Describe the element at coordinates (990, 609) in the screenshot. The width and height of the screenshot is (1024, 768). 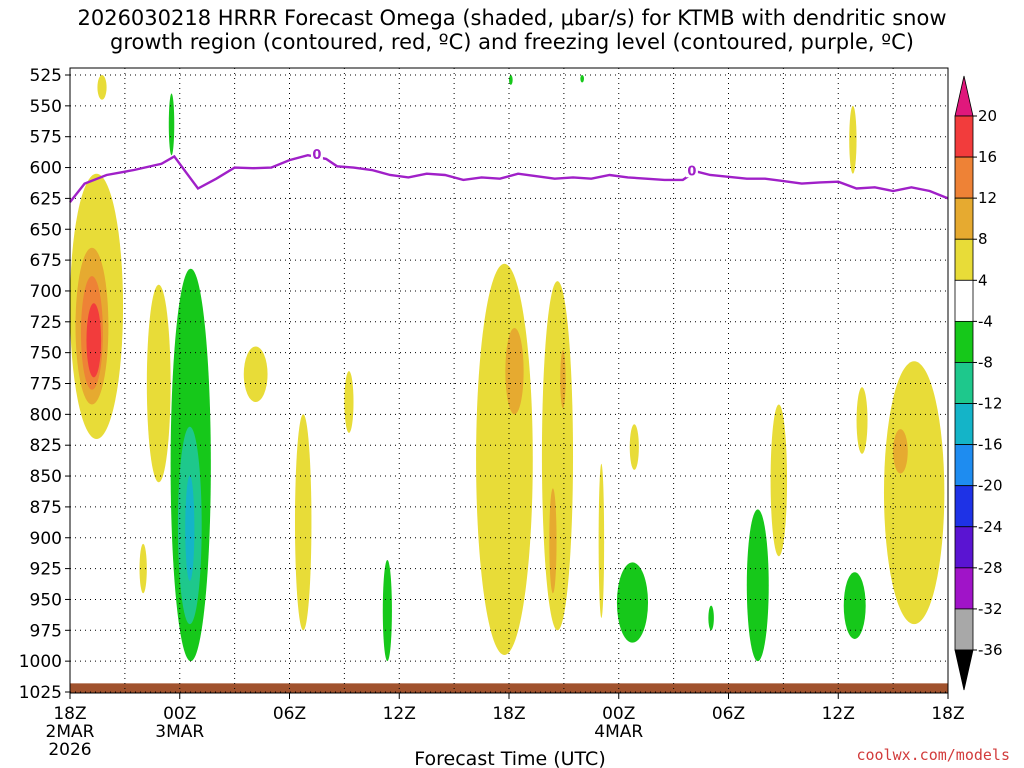
I see `colorbar-tick-label: -32` at that location.